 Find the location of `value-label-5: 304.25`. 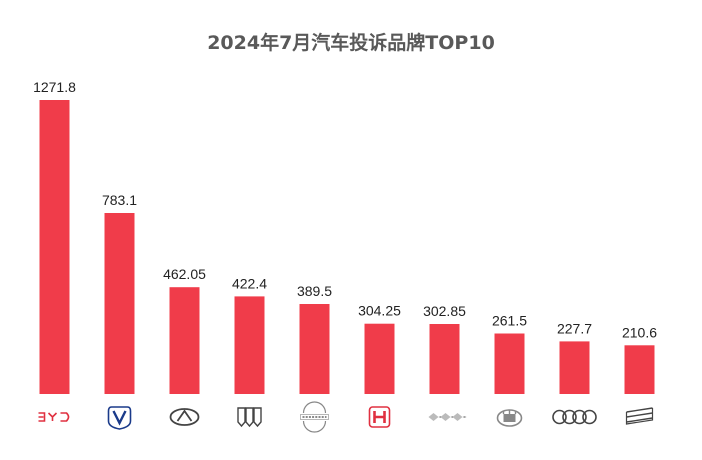

value-label-5: 304.25 is located at coordinates (379, 311).